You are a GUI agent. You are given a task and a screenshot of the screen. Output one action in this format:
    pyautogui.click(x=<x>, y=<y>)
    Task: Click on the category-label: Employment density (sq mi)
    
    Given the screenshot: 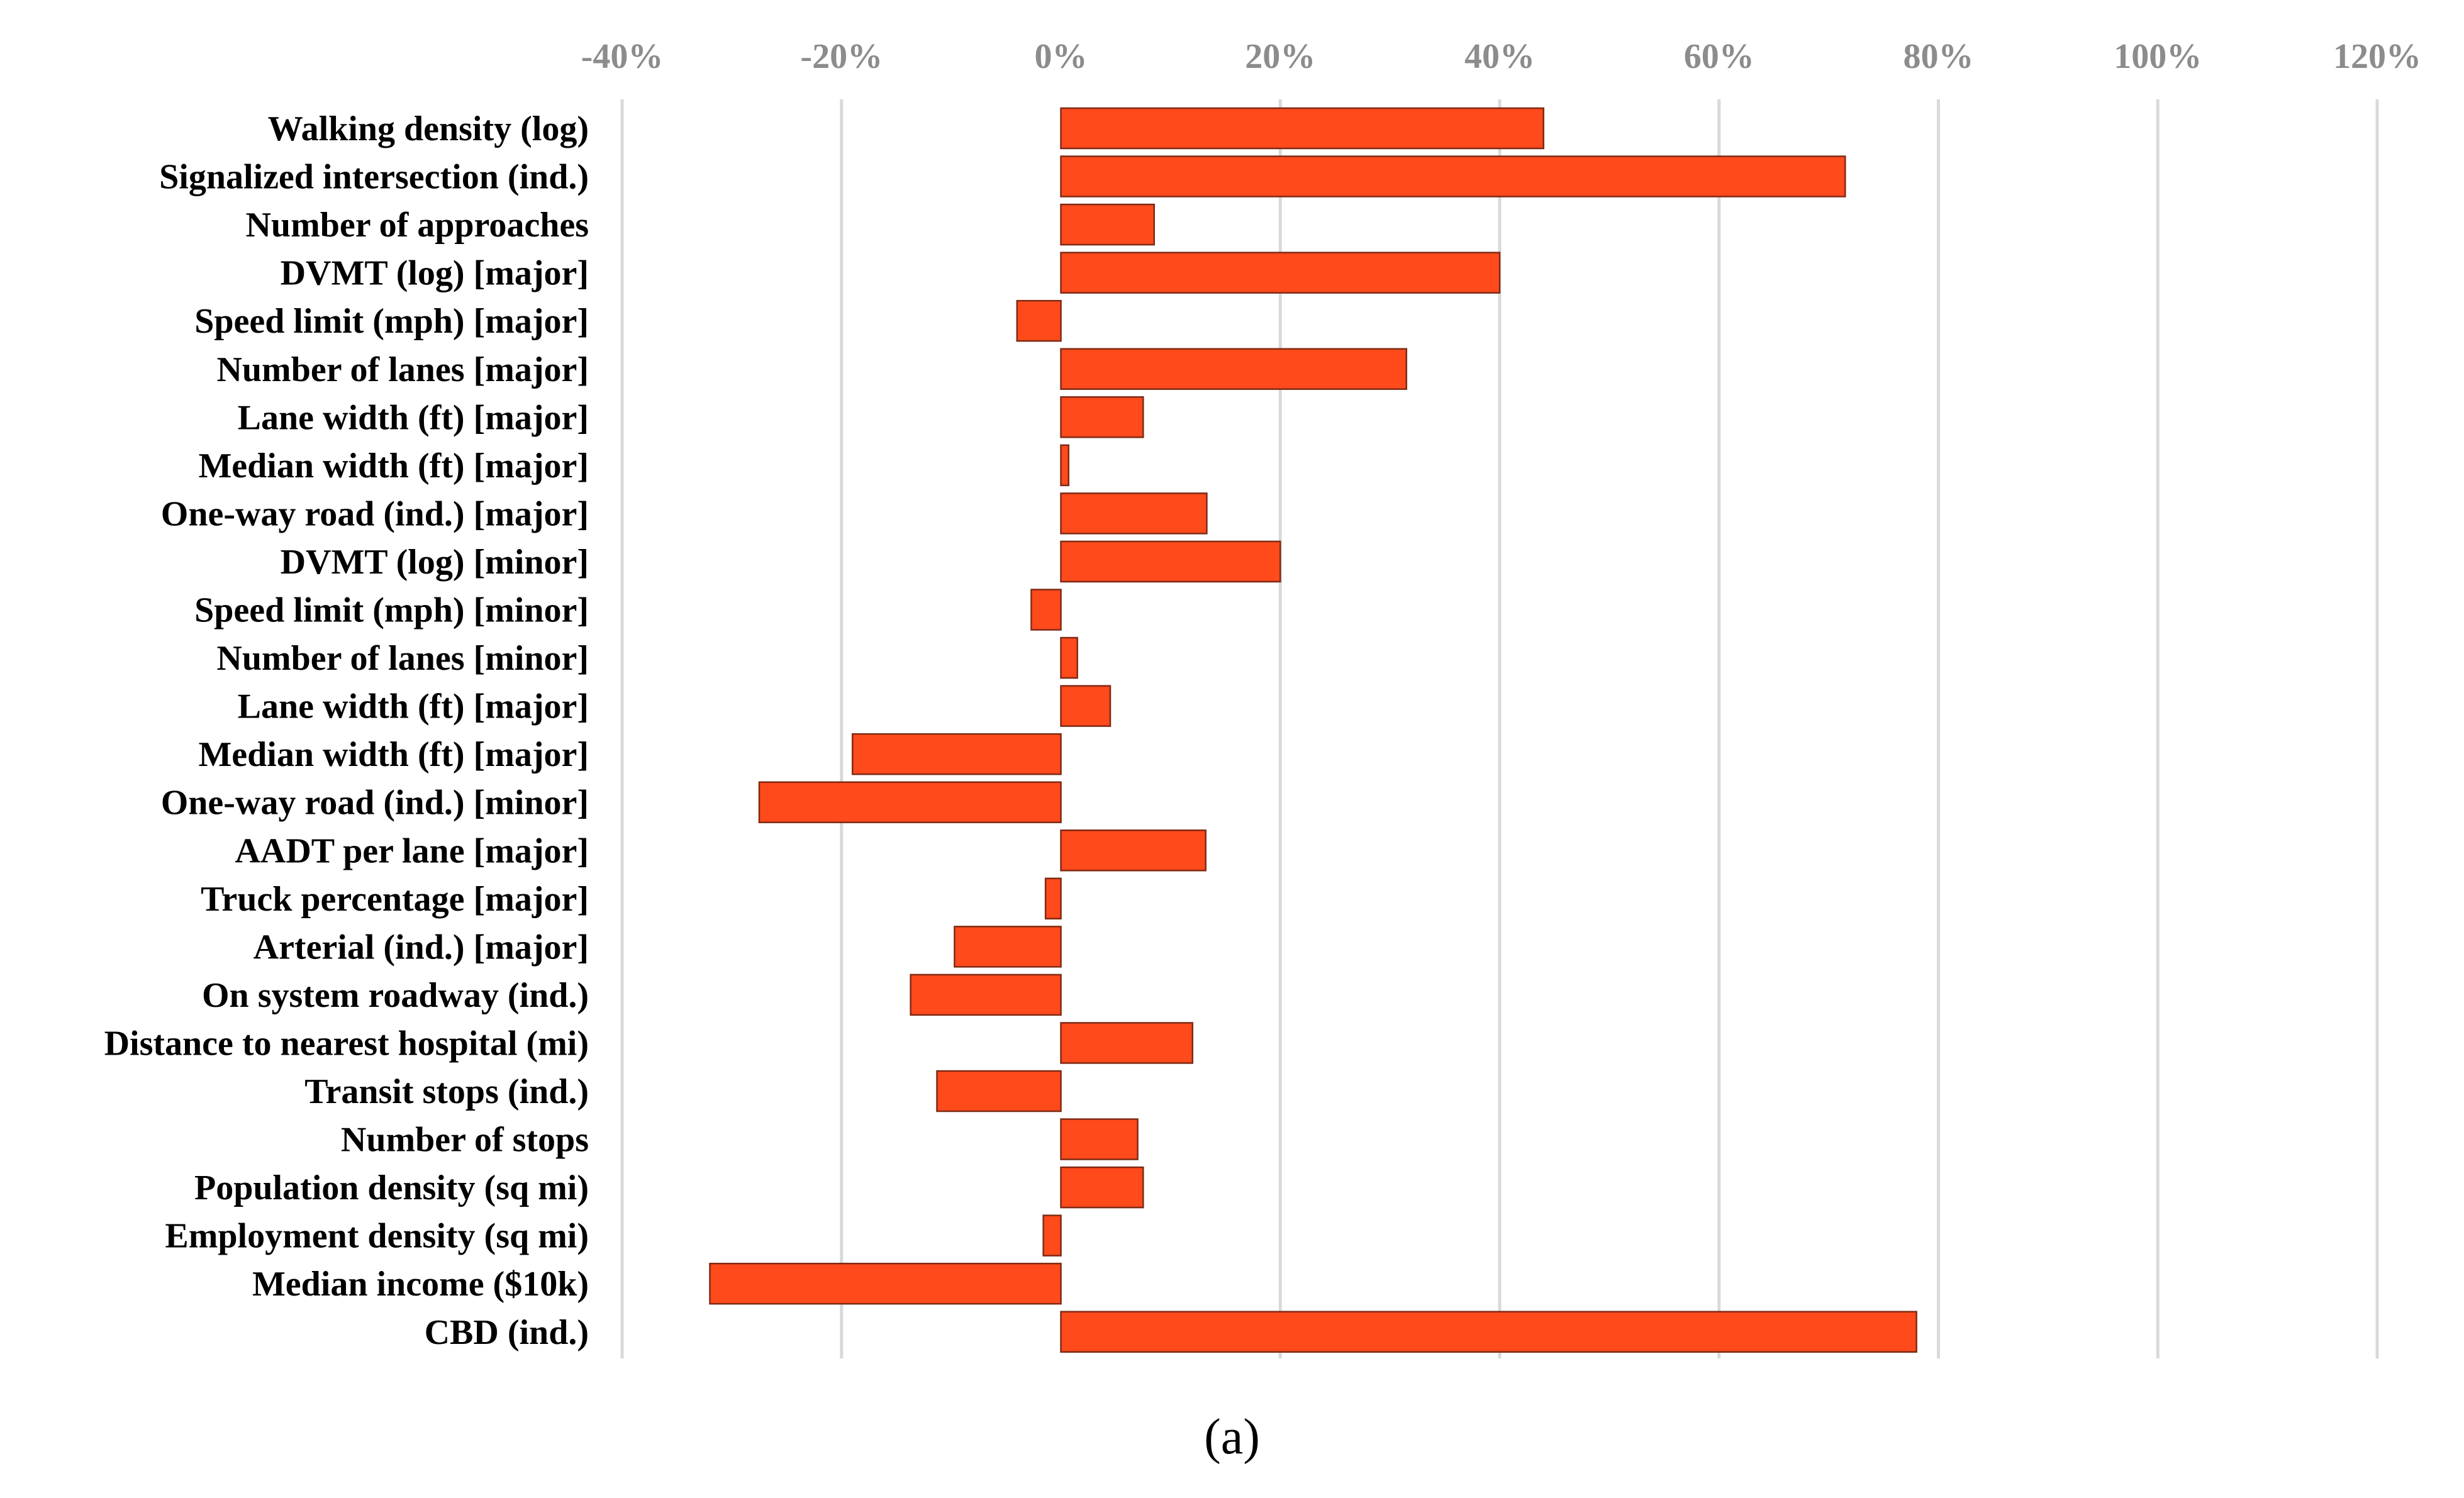 What is the action you would take?
    pyautogui.click(x=377, y=1236)
    